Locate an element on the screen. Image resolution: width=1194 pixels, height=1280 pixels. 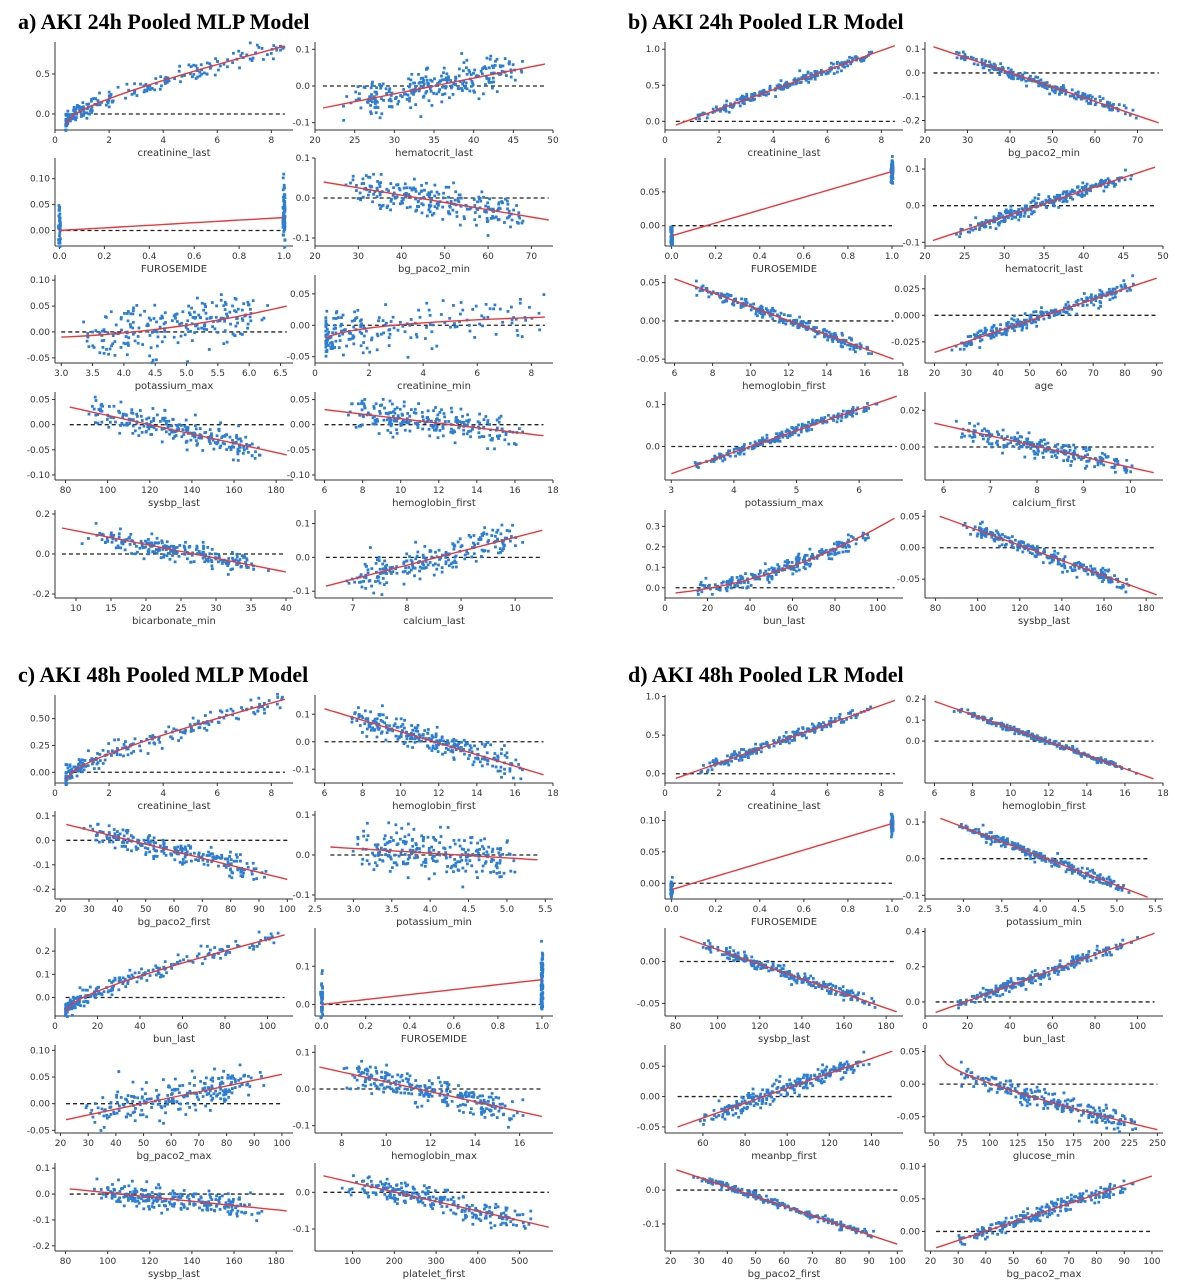
x-tick-label: 0.6 is located at coordinates (194, 257).